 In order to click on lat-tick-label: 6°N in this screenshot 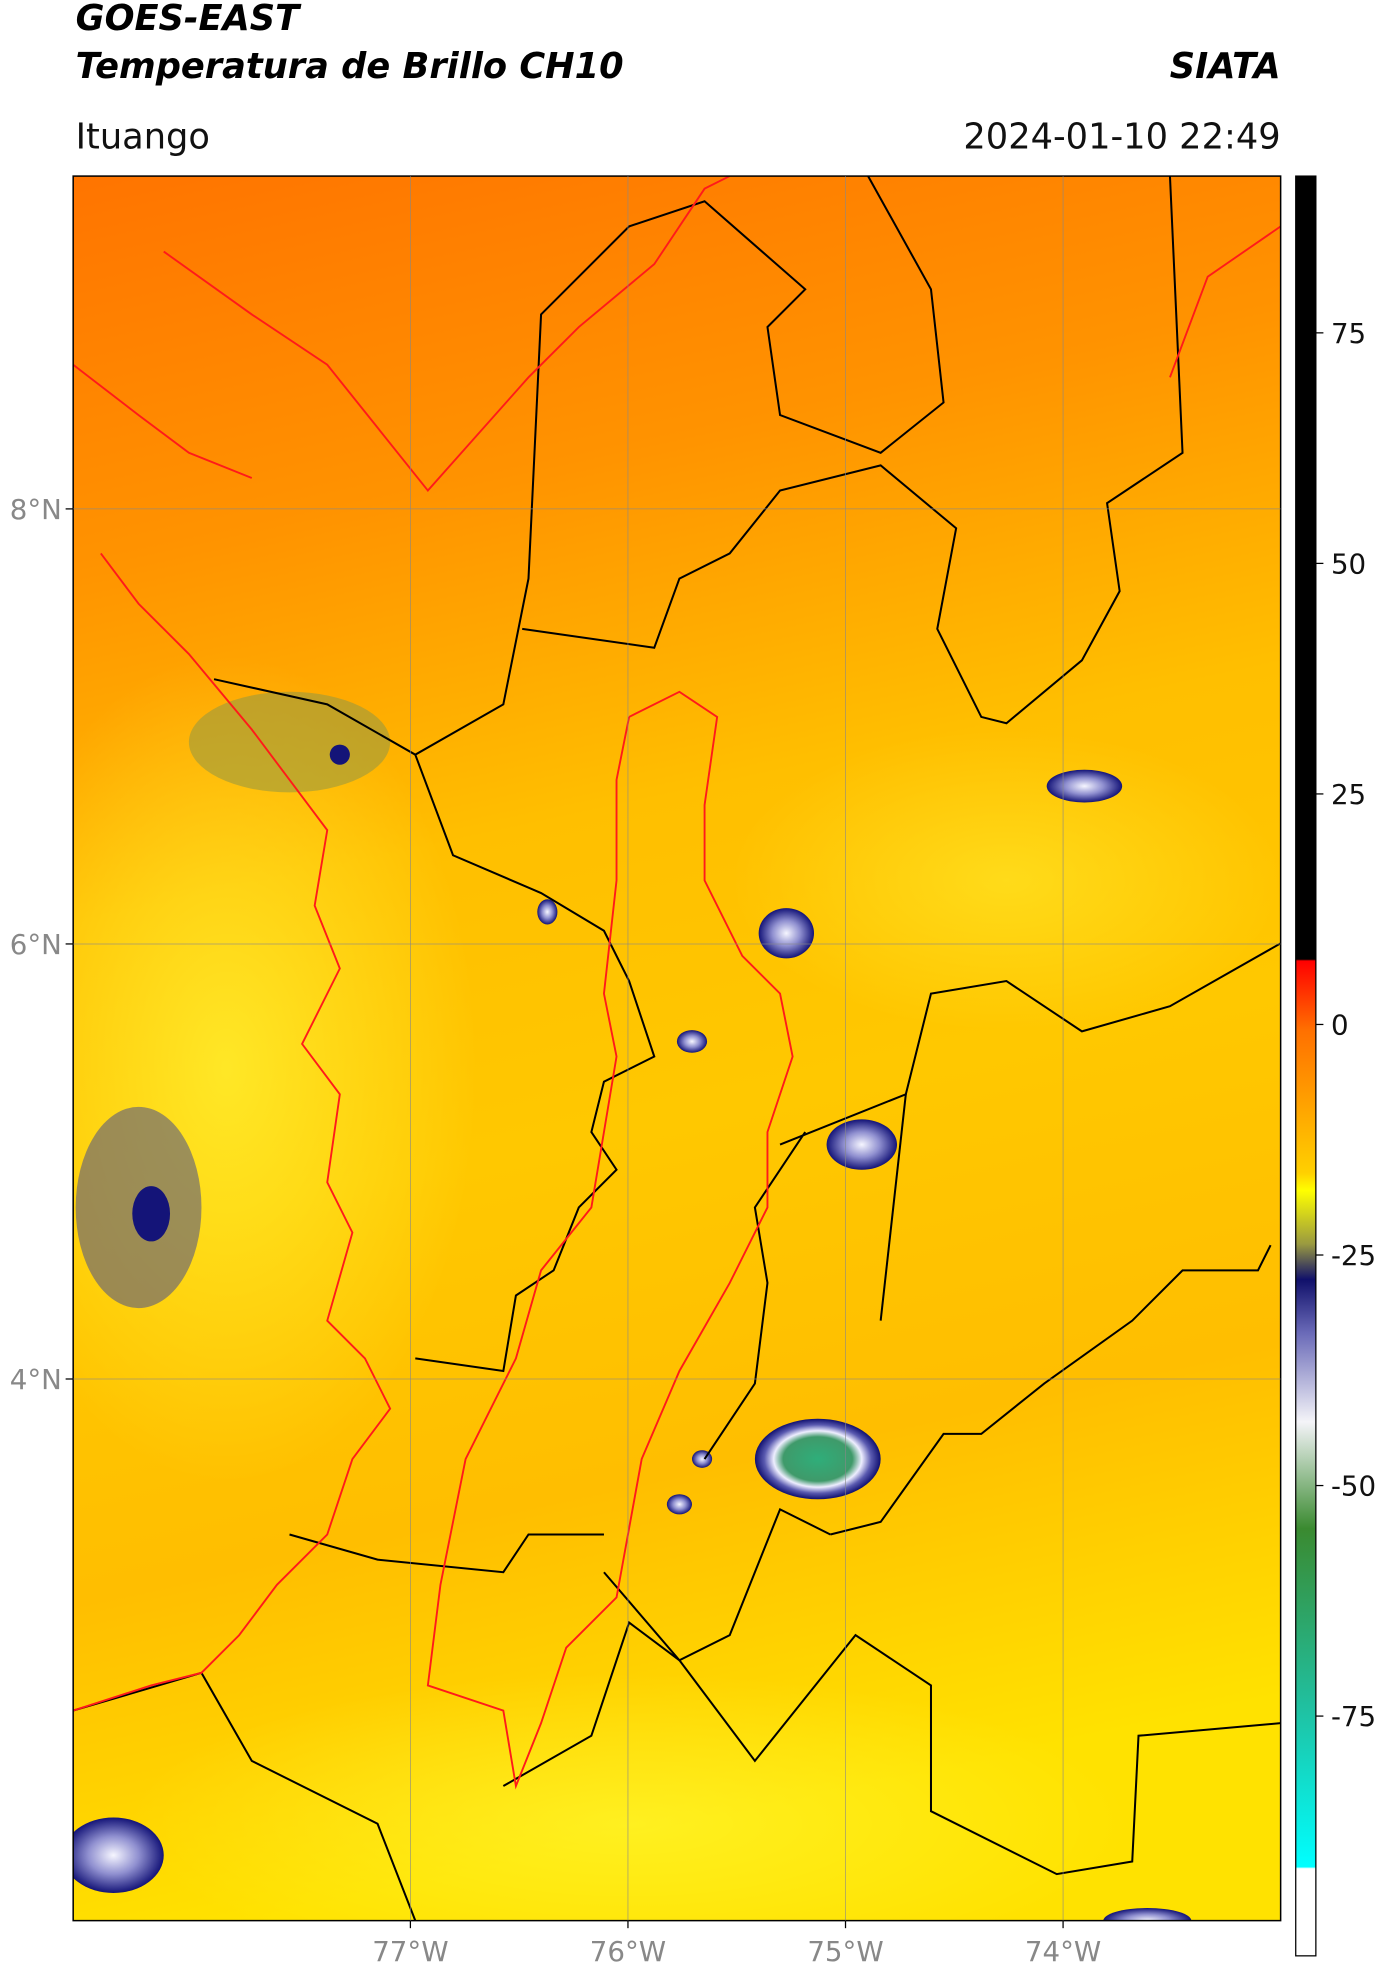, I will do `click(36, 944)`.